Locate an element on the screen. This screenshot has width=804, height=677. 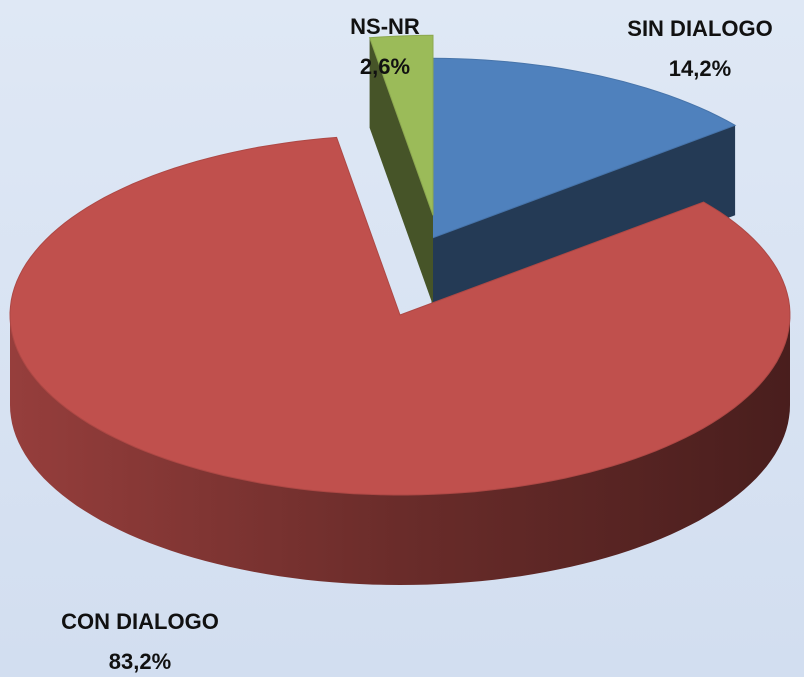
slice-label: SIN DIALOGO is located at coordinates (699, 28).